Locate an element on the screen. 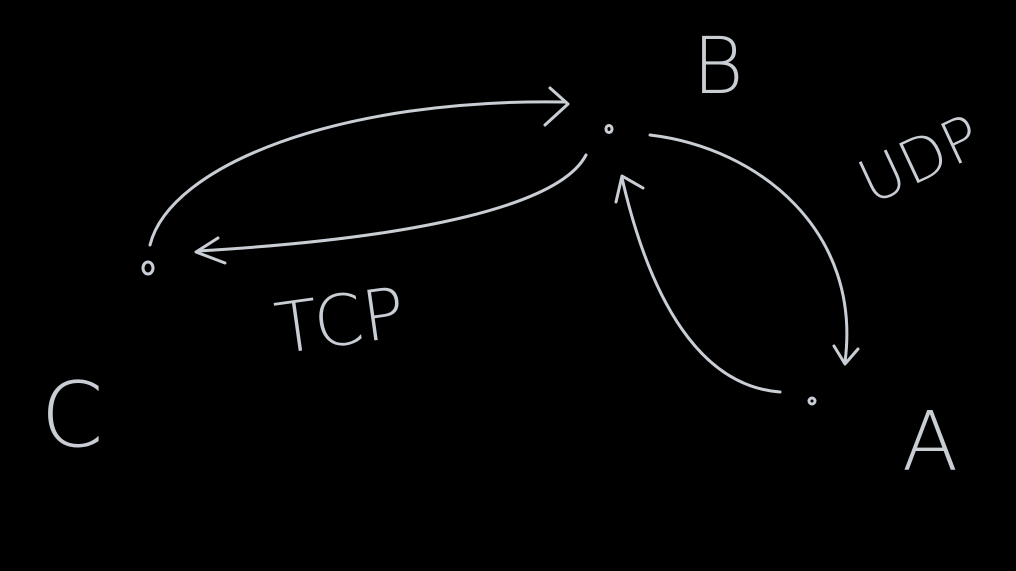  edge-label: TCP is located at coordinates (340, 320).